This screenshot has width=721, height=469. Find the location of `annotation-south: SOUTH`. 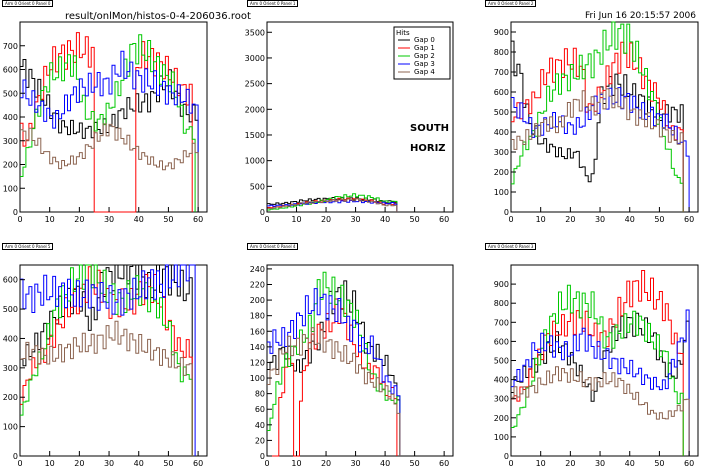

annotation-south: SOUTH is located at coordinates (429, 128).